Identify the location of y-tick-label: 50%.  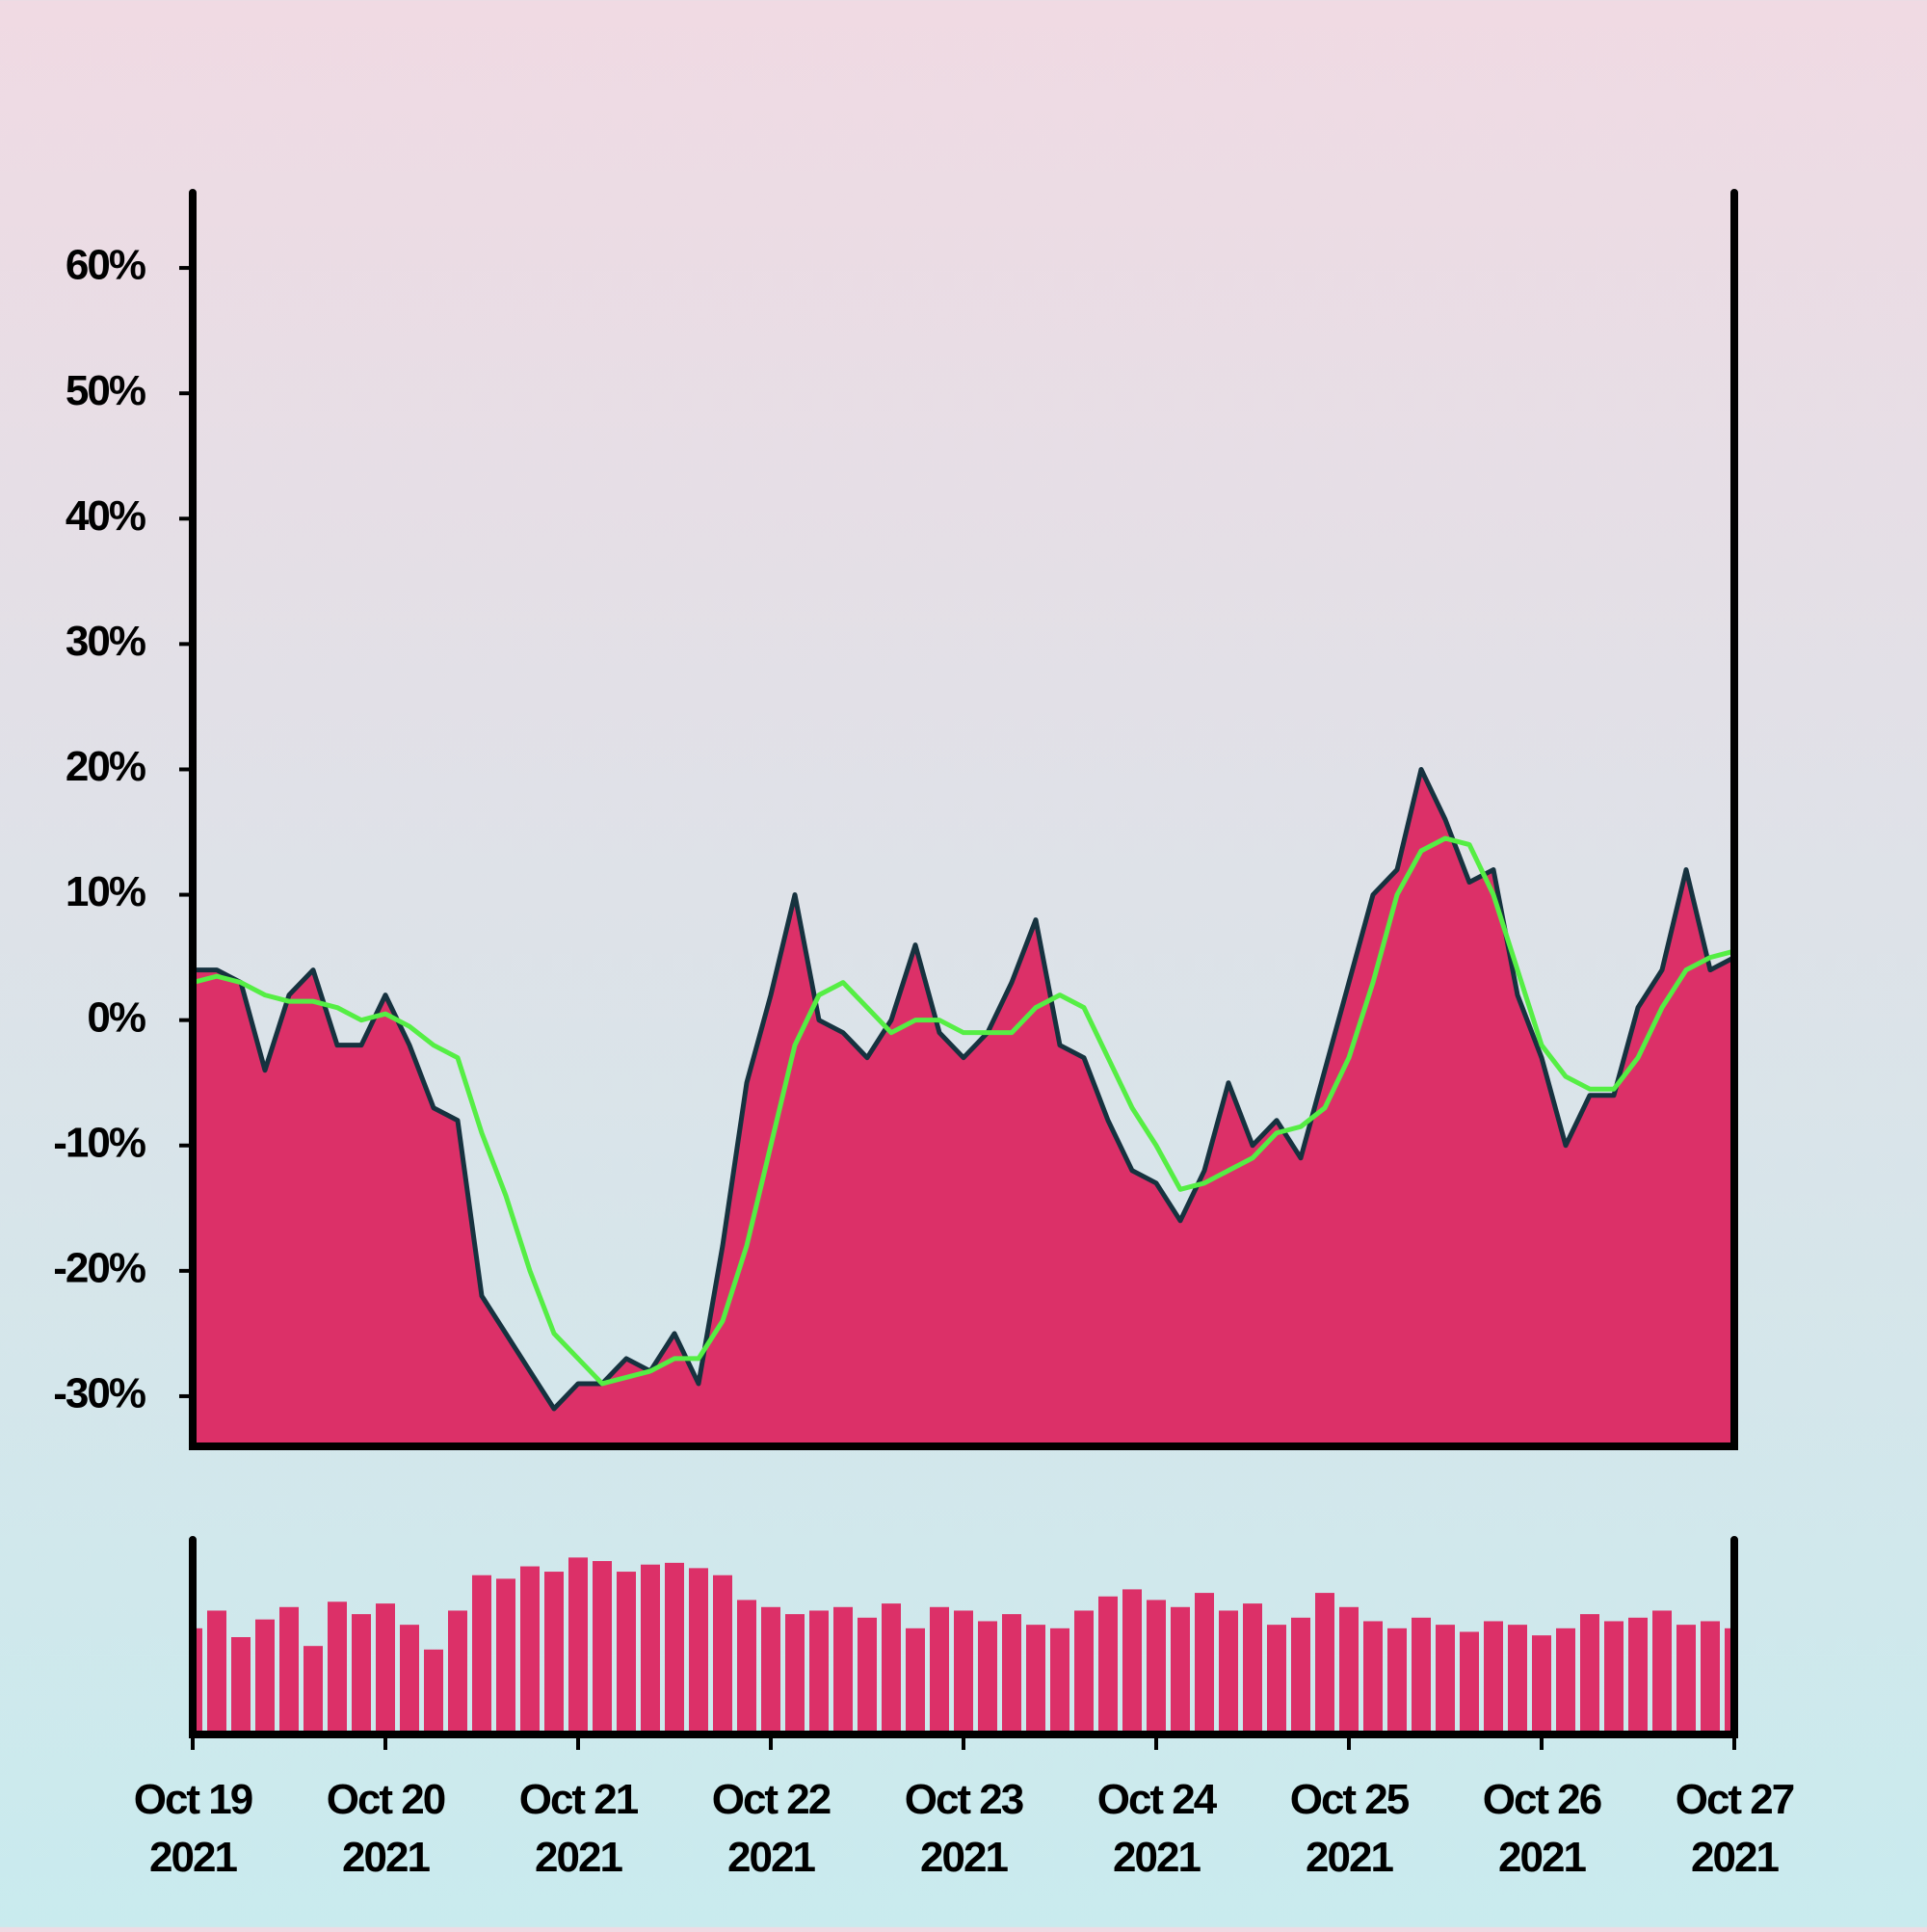
(105, 390).